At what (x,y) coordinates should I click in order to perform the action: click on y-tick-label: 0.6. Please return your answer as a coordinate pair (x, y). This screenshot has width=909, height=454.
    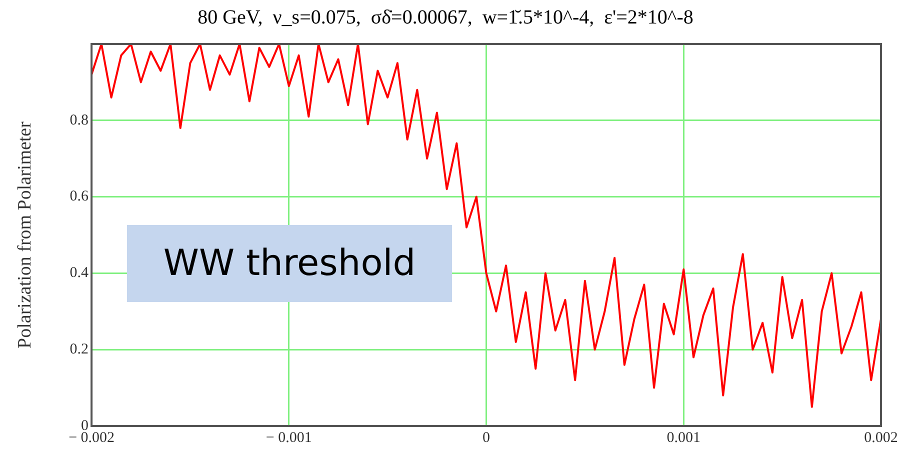
    Looking at the image, I should click on (80, 196).